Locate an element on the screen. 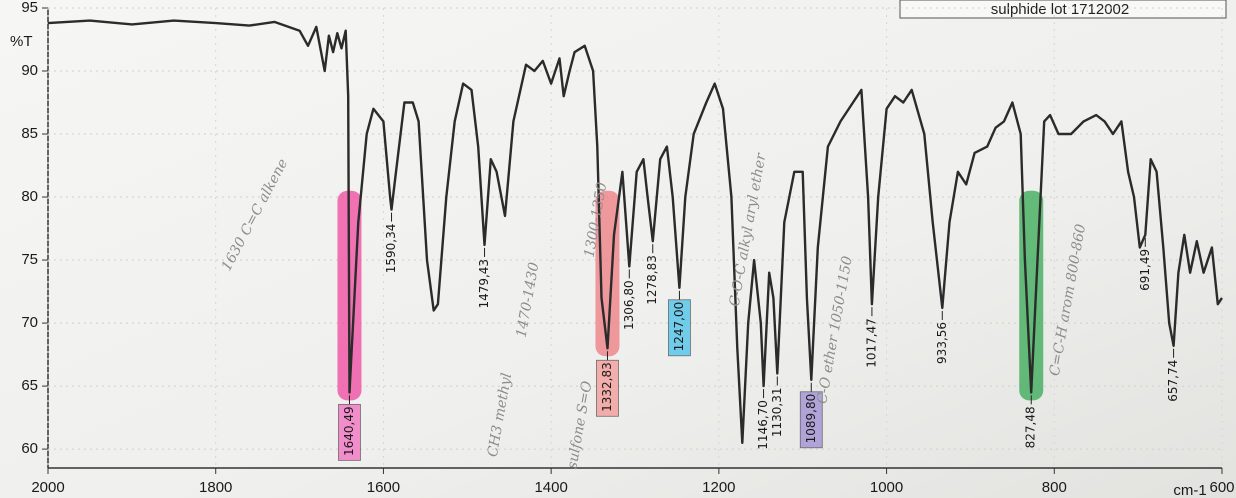  peak-label: 1332,83 is located at coordinates (607, 387).